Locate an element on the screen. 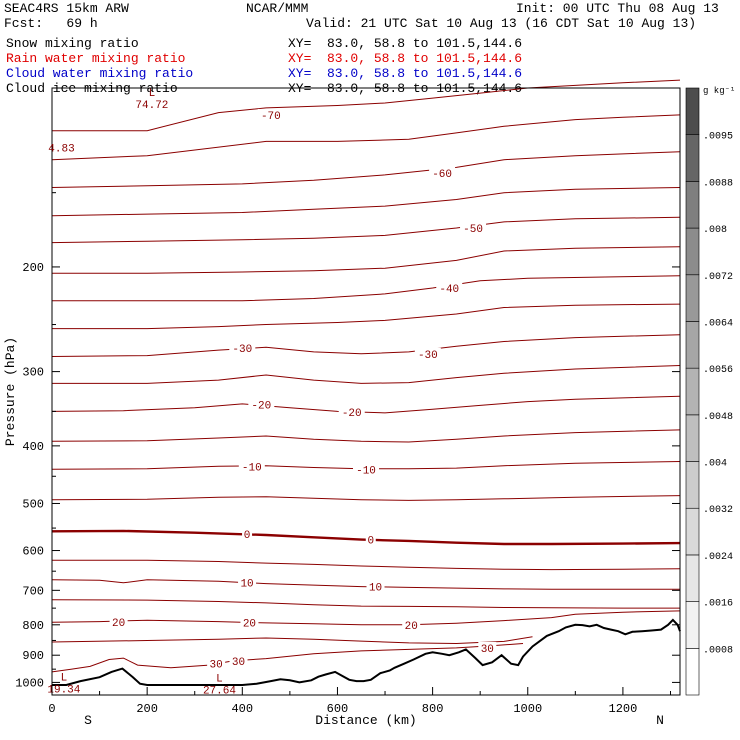 This screenshot has height=740, width=740. center-name: NCAR/MMM is located at coordinates (277, 8).